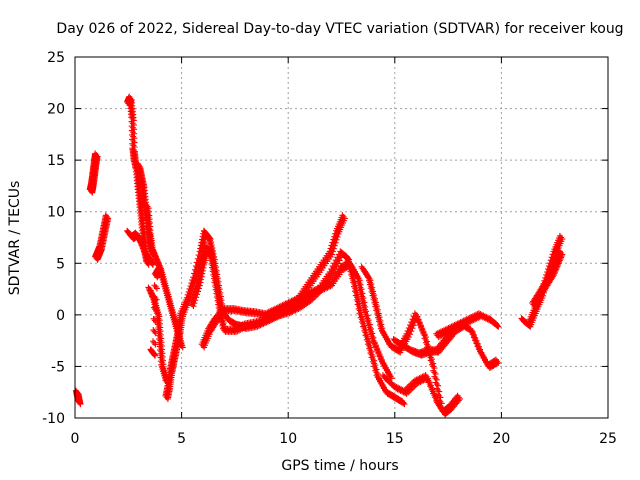 This screenshot has width=640, height=480. Describe the element at coordinates (339, 466) in the screenshot. I see `x-axis-label: GPS time / hours` at that location.